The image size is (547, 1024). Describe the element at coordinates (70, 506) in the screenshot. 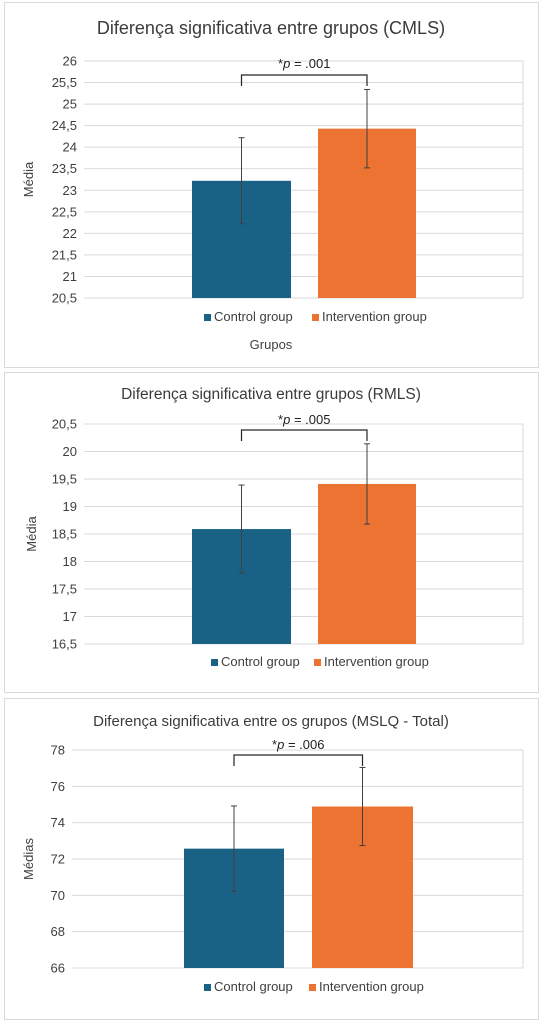

I see `y-tick-label: 19` at that location.